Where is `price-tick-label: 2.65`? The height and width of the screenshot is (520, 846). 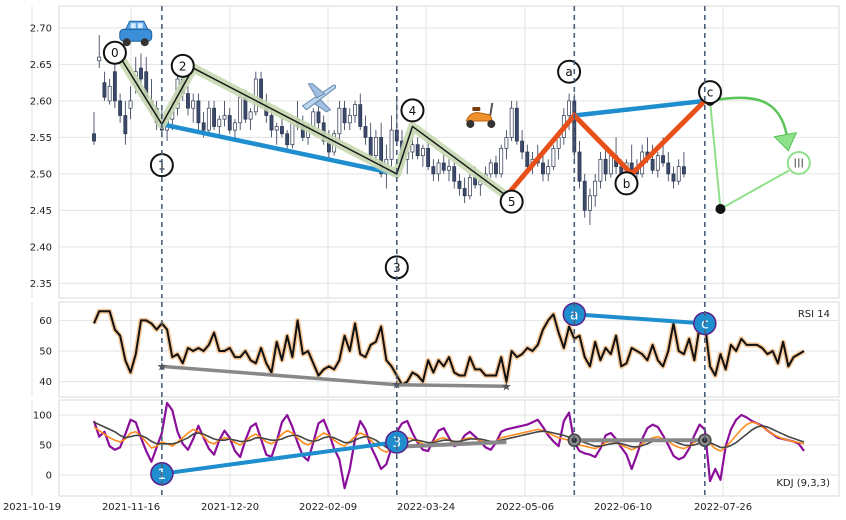 price-tick-label: 2.65 is located at coordinates (41, 65).